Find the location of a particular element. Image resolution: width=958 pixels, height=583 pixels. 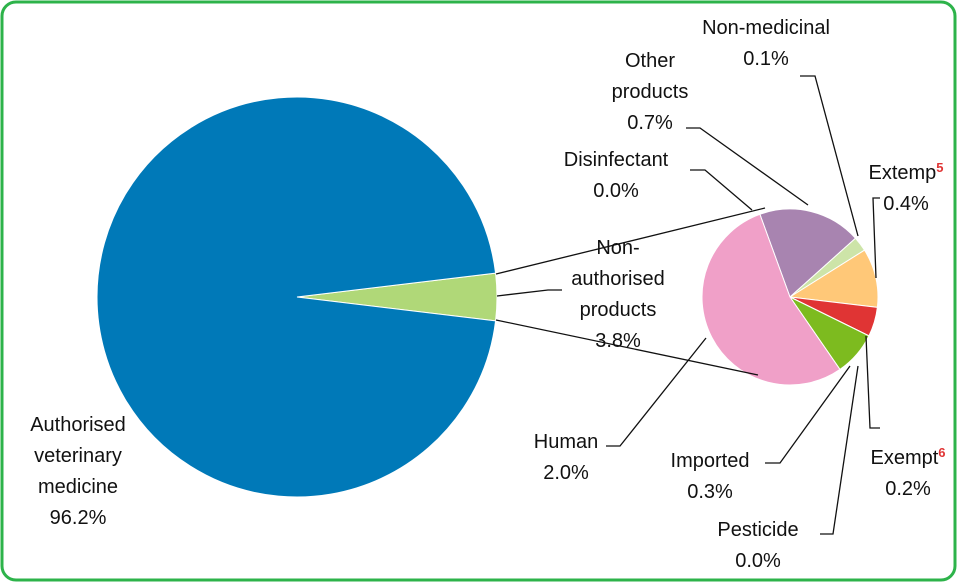

value-label: 0.3% is located at coordinates (710, 491).